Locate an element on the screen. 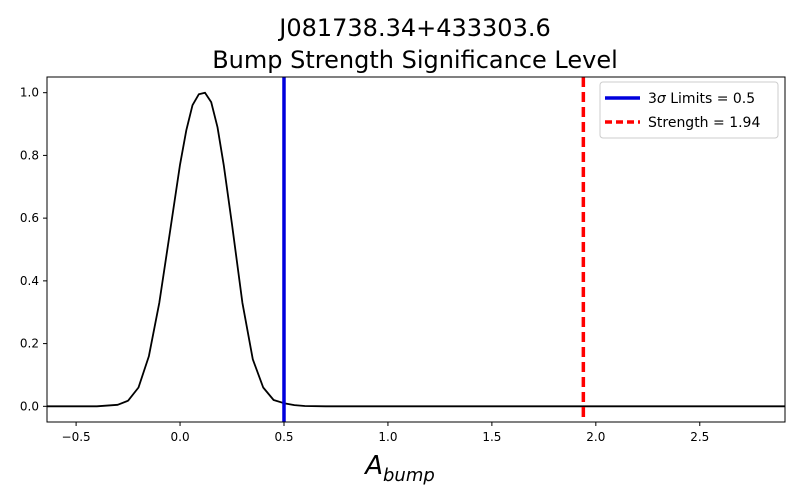 This screenshot has width=800, height=500. x-tick-label: 1.0 is located at coordinates (387, 437).